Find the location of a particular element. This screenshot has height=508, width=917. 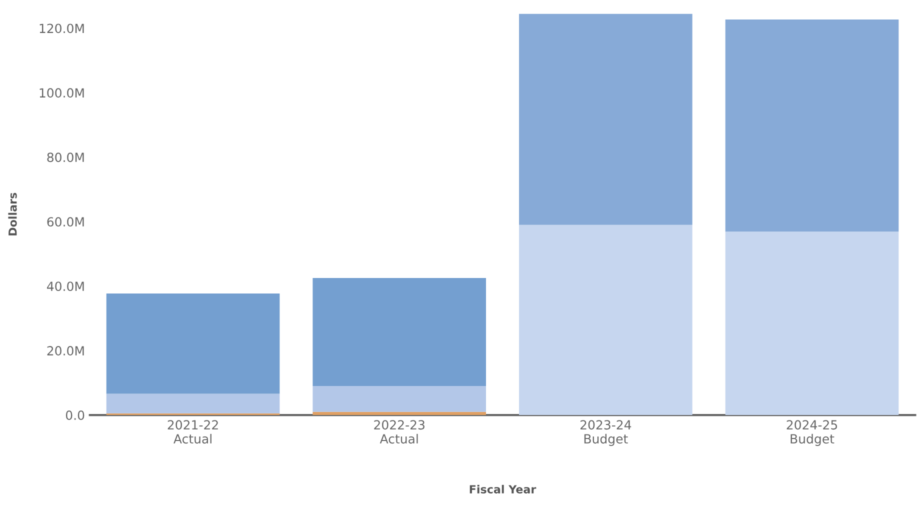

y-tick-label: 120.0M is located at coordinates (62, 29).